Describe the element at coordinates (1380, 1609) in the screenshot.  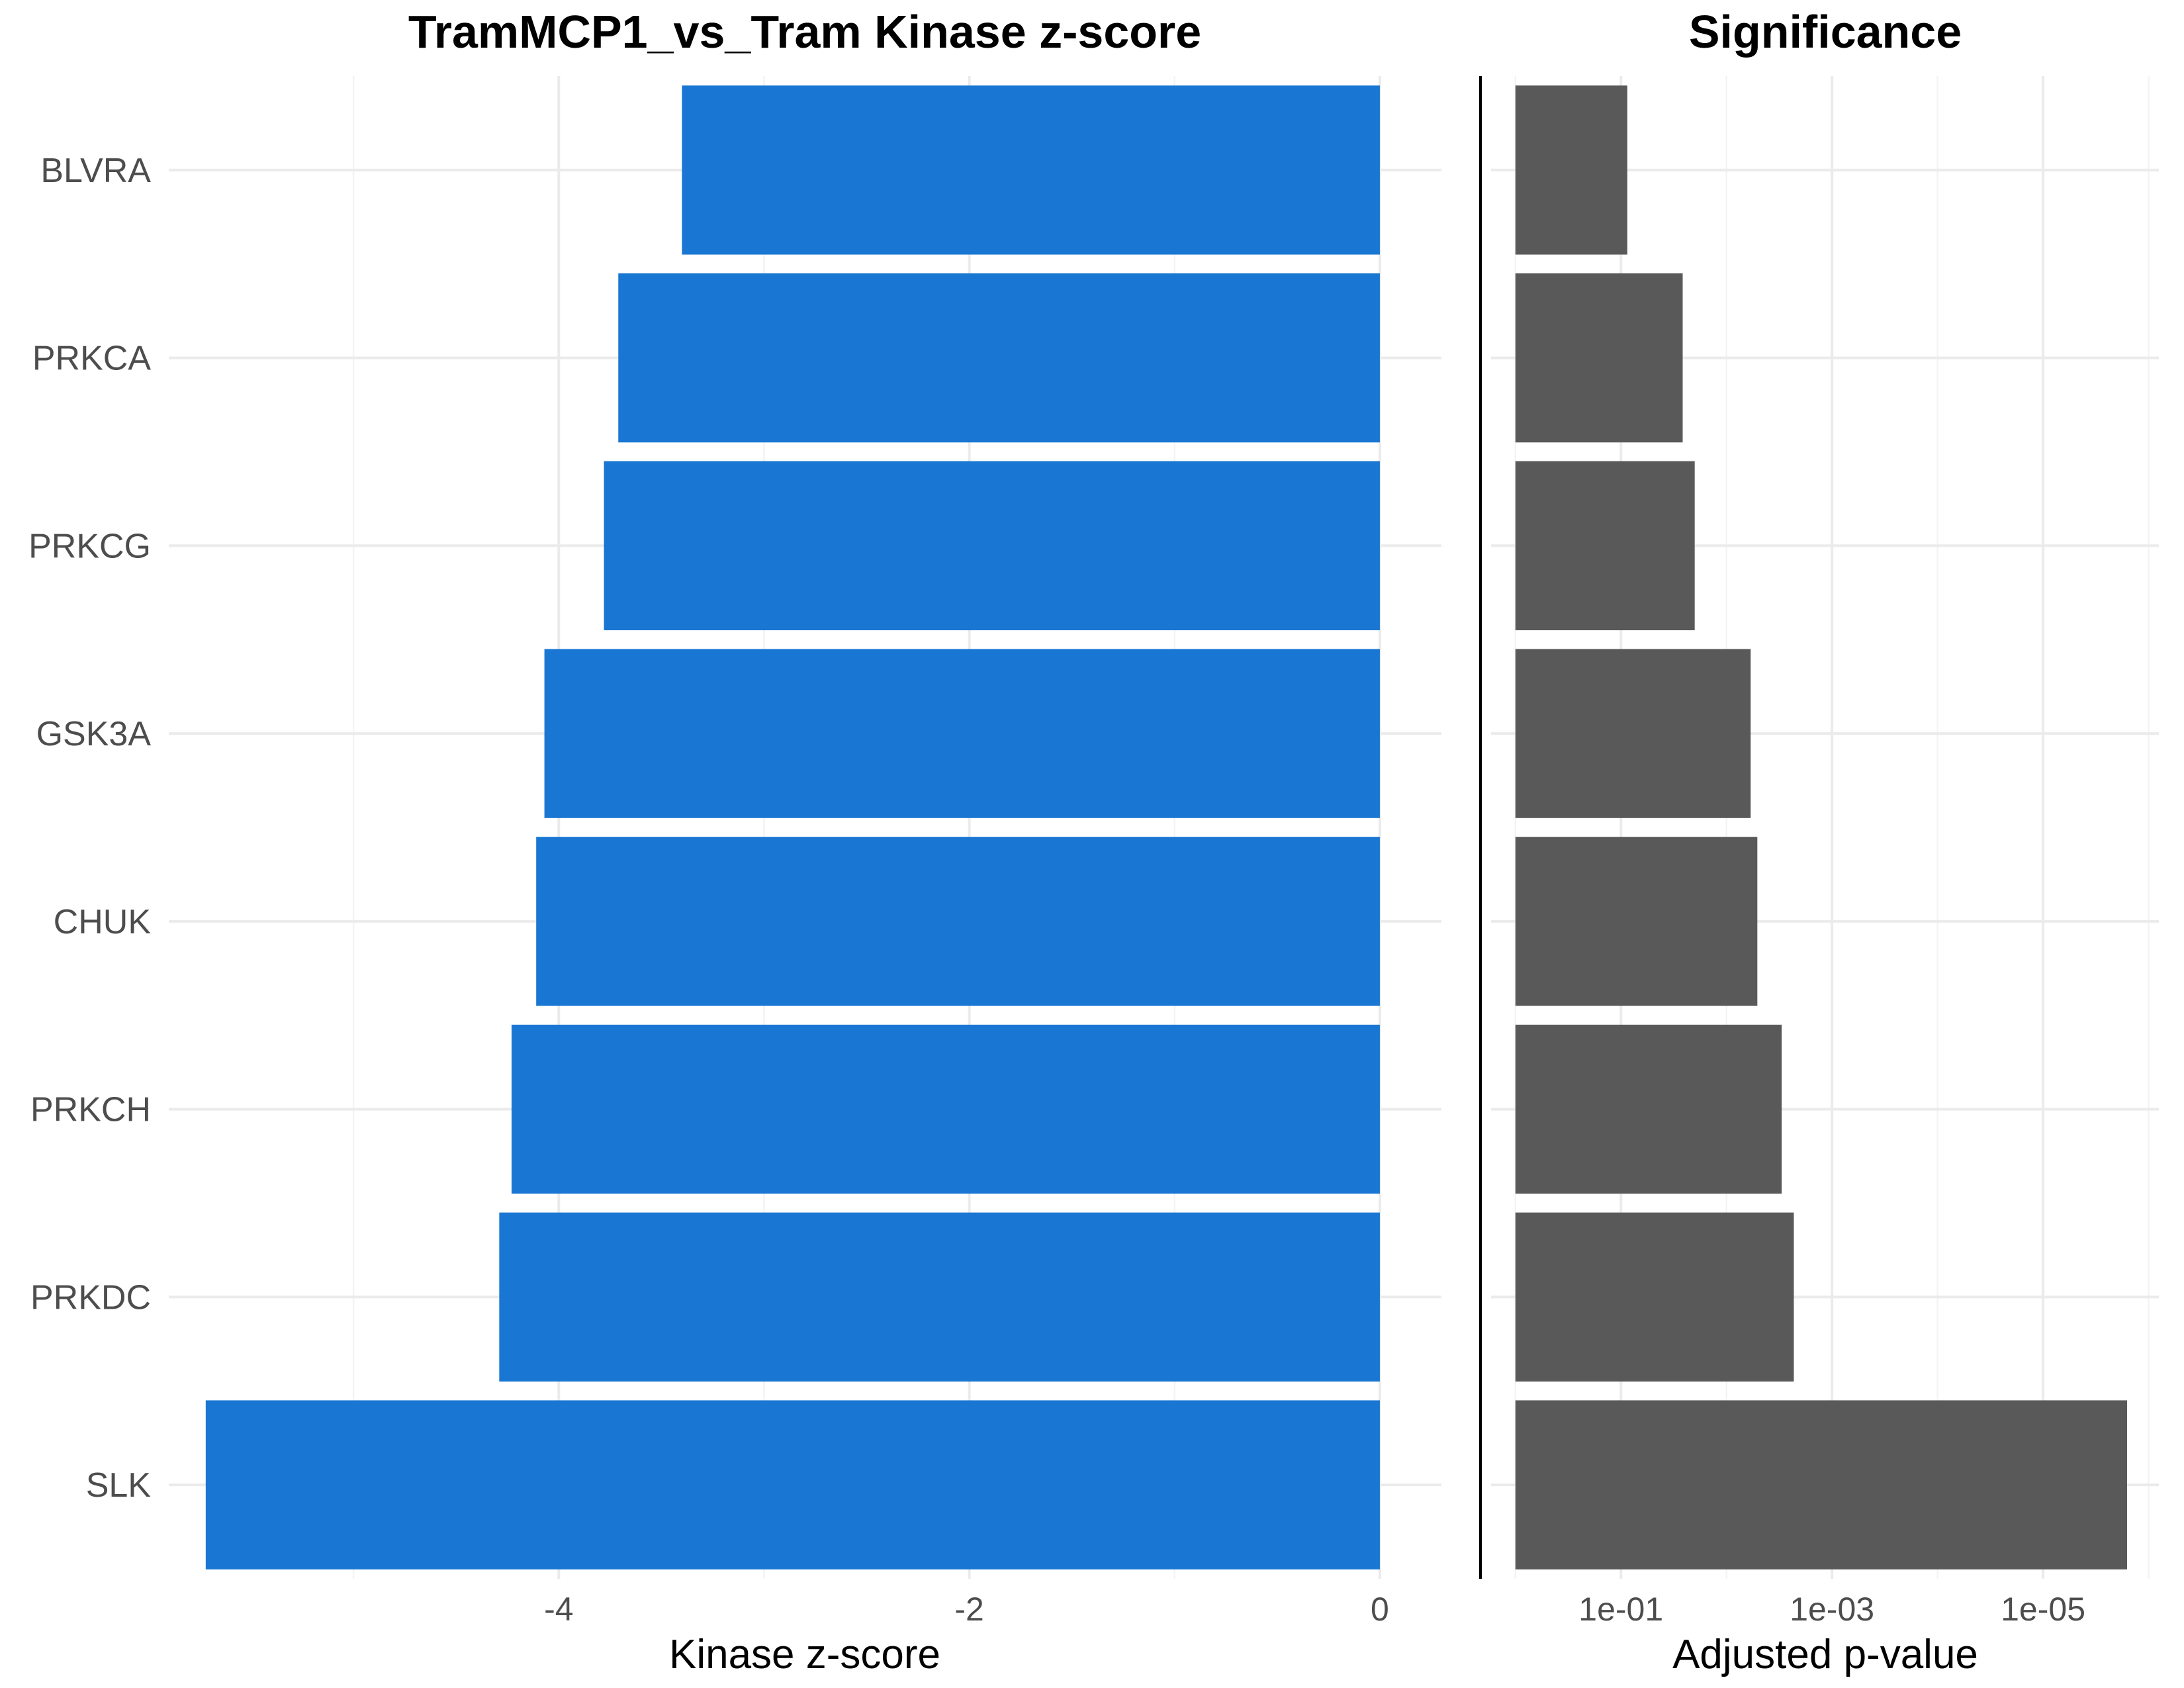
I see `zscore-x-tick-label: 0` at that location.